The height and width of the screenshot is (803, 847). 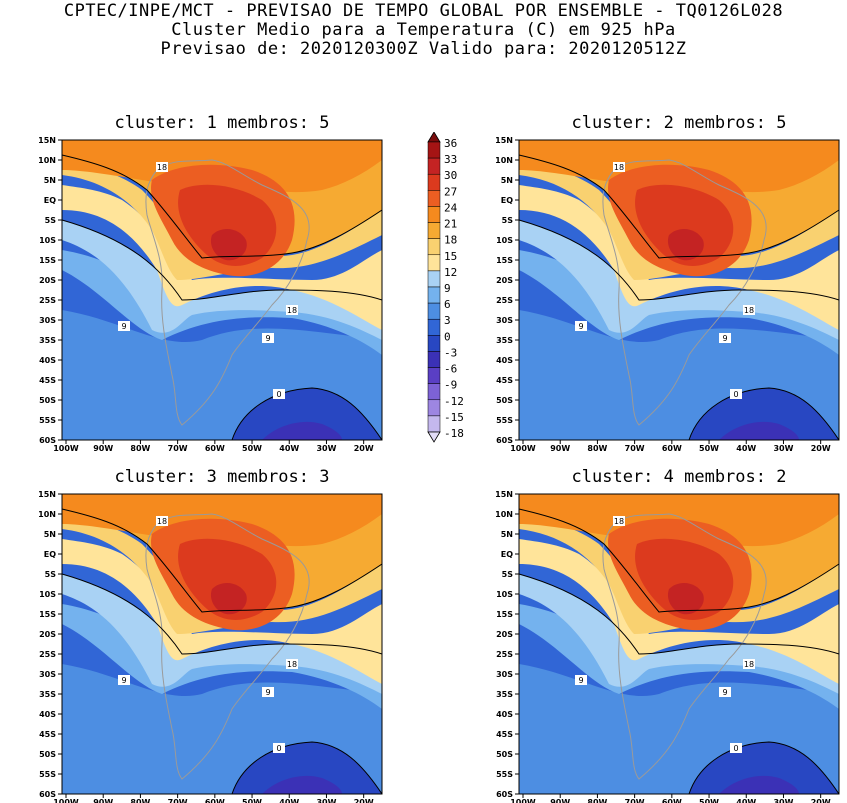 What do you see at coordinates (451, 207) in the screenshot?
I see `legend-level-label: 24` at bounding box center [451, 207].